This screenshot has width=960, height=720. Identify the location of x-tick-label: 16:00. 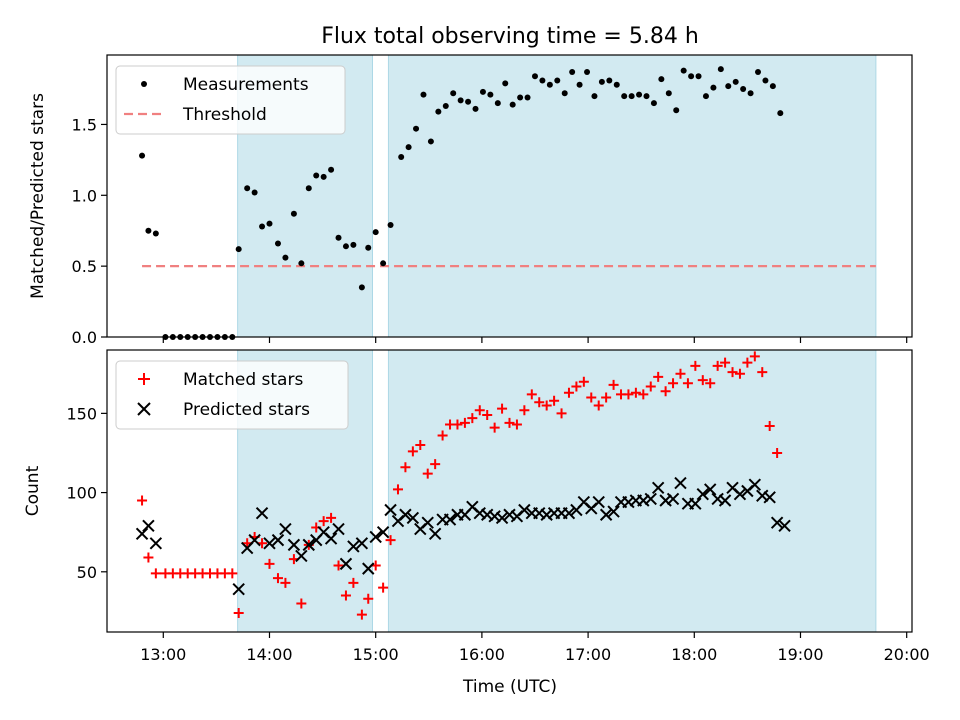
(482, 654).